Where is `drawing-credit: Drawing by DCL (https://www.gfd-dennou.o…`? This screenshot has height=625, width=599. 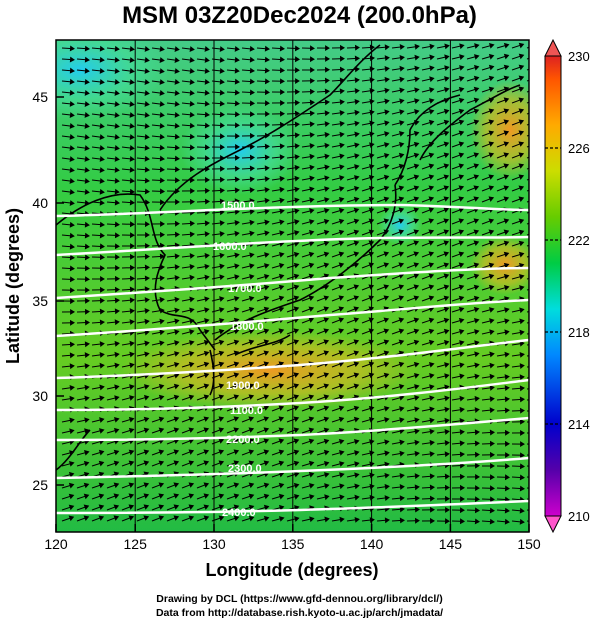 drawing-credit: Drawing by DCL (https://www.gfd-dennou.o… is located at coordinates (299, 599).